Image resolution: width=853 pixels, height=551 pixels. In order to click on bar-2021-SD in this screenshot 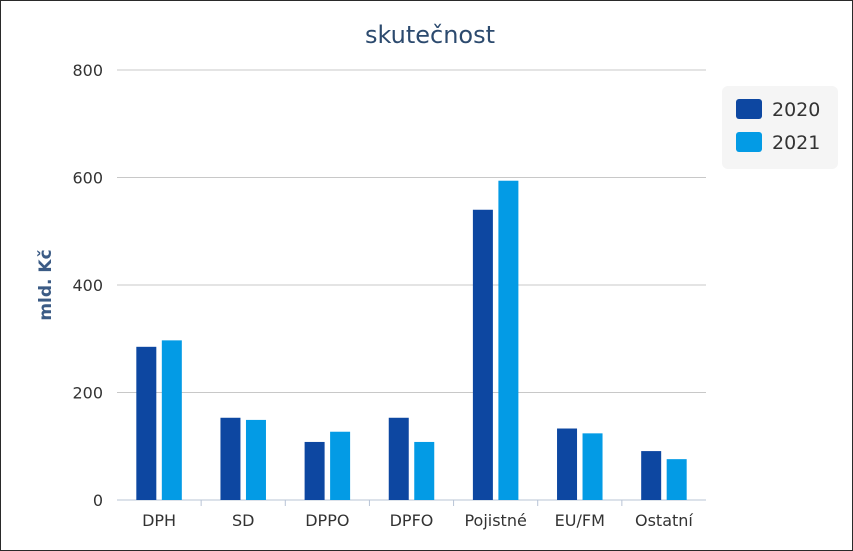, I will do `click(255, 459)`.